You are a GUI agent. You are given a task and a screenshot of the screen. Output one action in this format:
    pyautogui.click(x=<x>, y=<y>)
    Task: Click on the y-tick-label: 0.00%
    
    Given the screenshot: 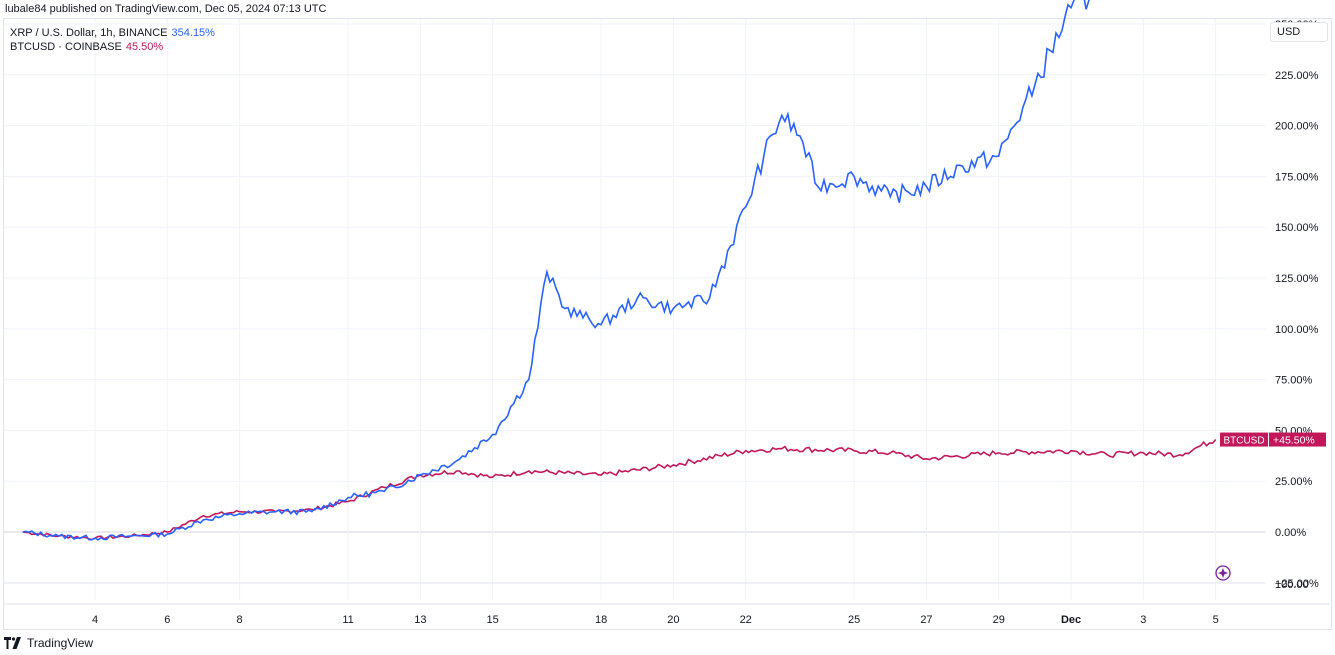 What is the action you would take?
    pyautogui.click(x=1290, y=533)
    